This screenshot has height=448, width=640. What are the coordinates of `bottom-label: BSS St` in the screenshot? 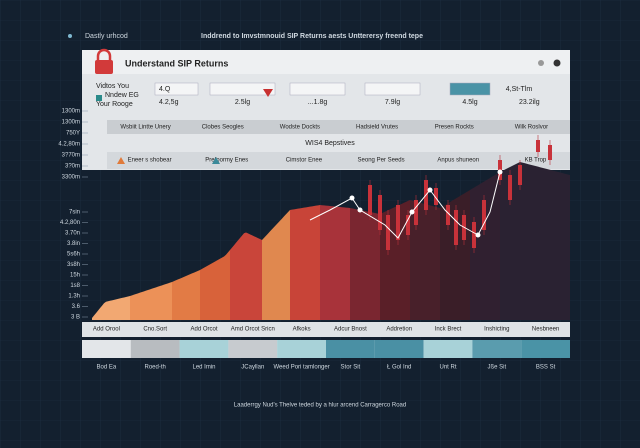 It's located at (546, 368).